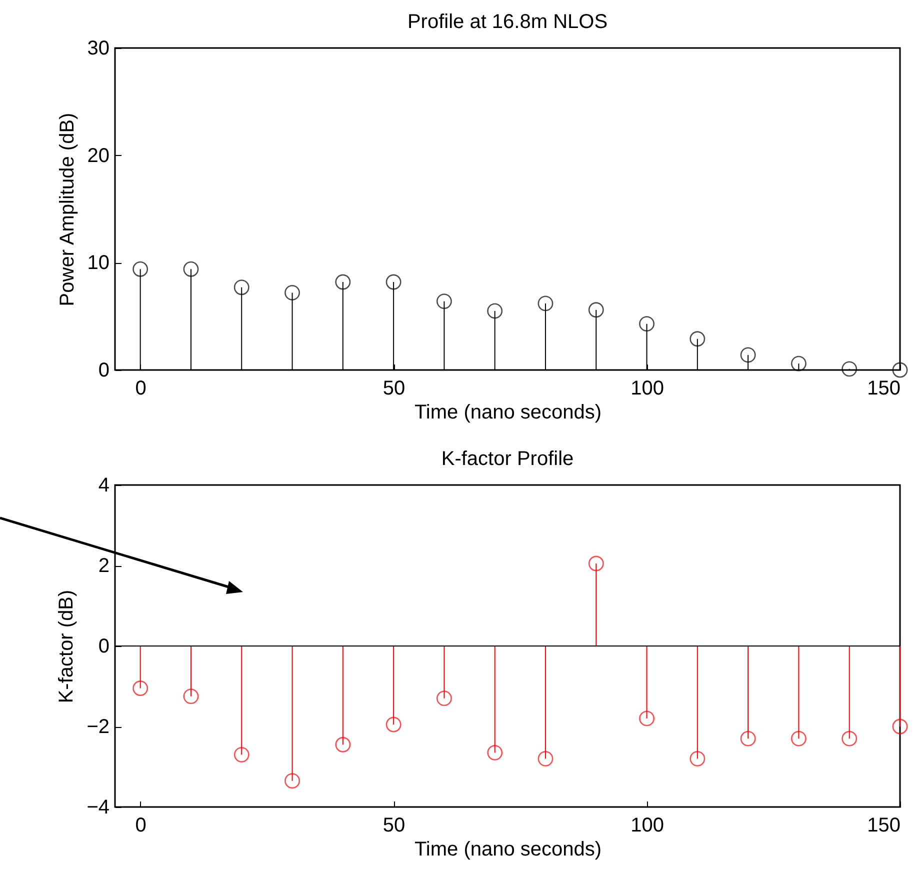  I want to click on y-tick-label: −2, so click(98, 727).